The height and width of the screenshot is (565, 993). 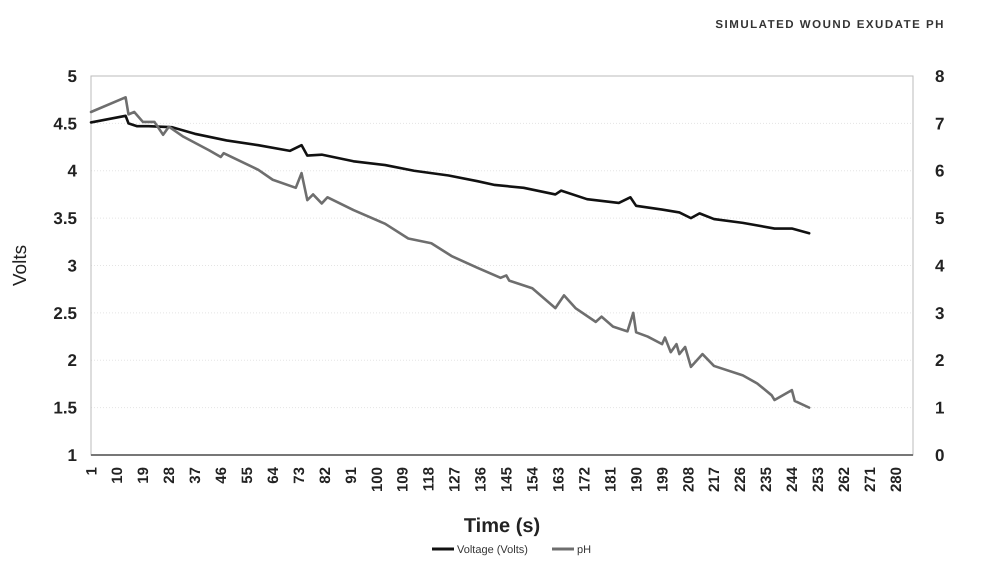 I want to click on x-tick-label: 262, so click(x=845, y=479).